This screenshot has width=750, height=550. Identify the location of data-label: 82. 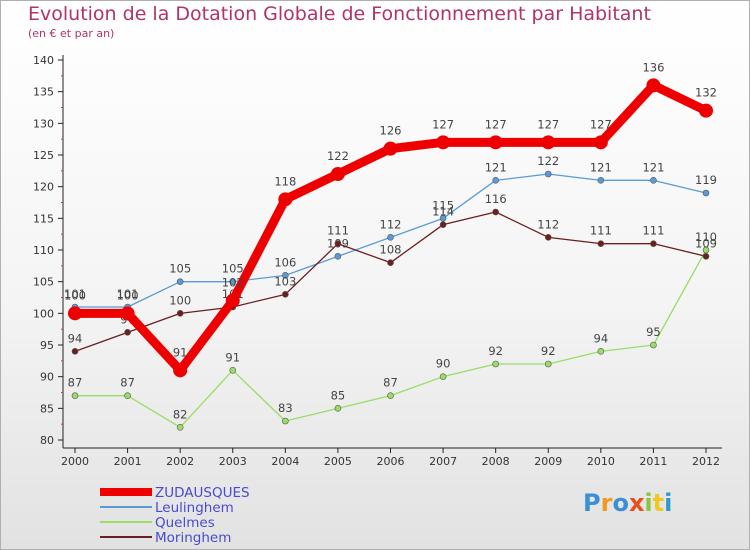
(180, 414).